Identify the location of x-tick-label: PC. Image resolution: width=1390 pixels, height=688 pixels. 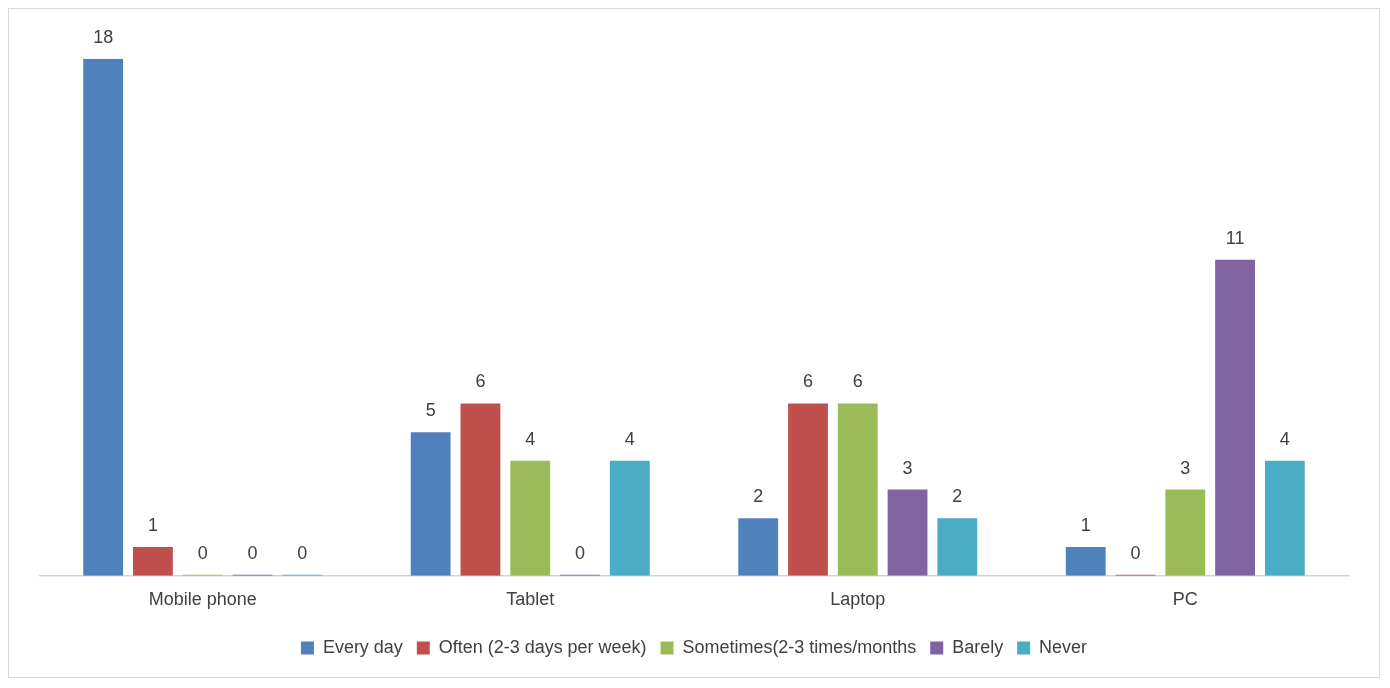
(1185, 599).